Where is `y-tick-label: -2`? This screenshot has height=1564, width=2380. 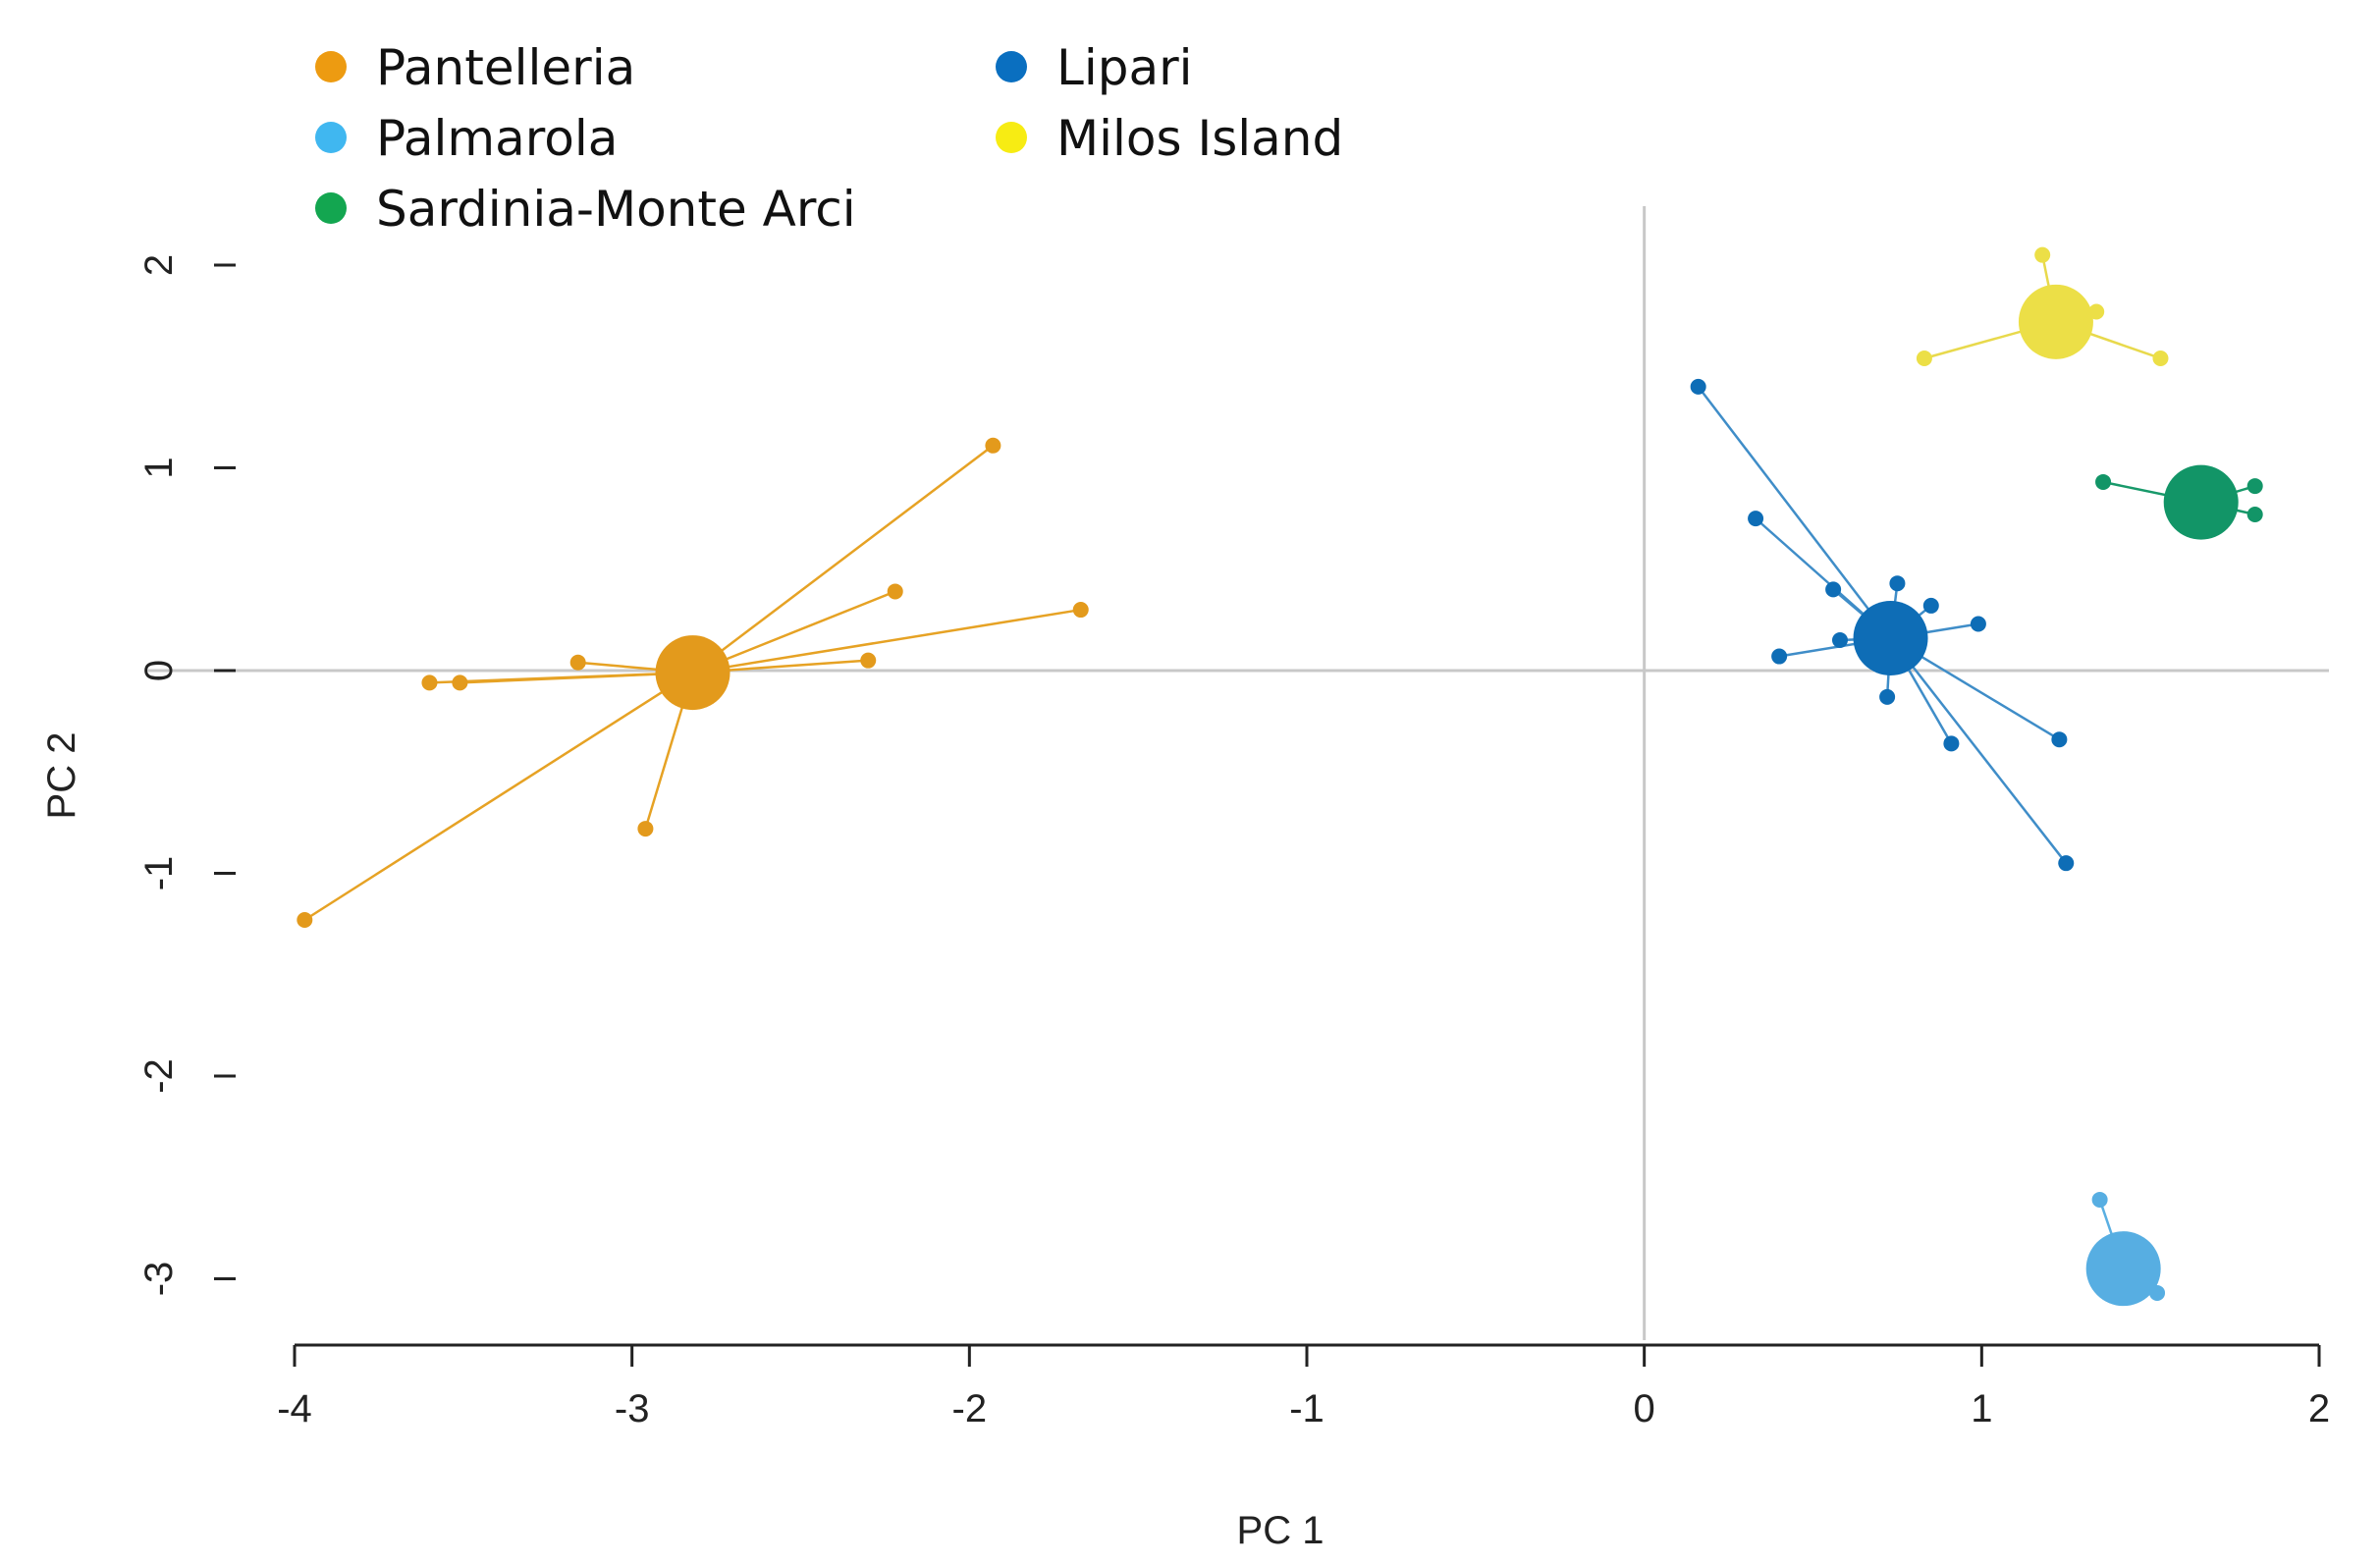
y-tick-label: -2 is located at coordinates (159, 1076).